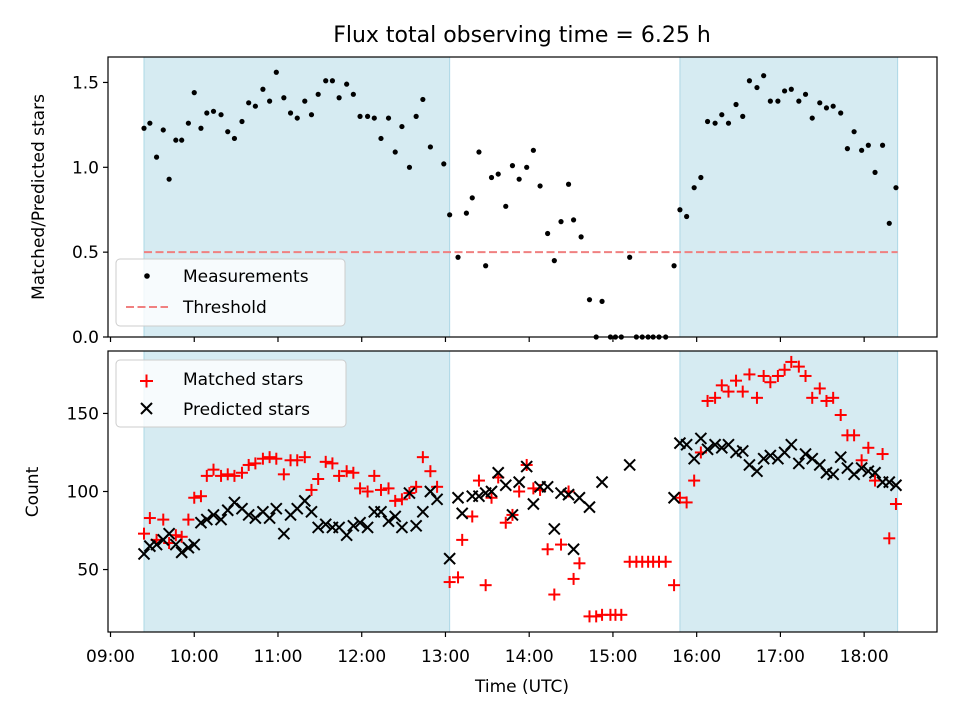  Describe the element at coordinates (522, 35) in the screenshot. I see `chart-title: Flux total observing time = 6.25 h` at that location.